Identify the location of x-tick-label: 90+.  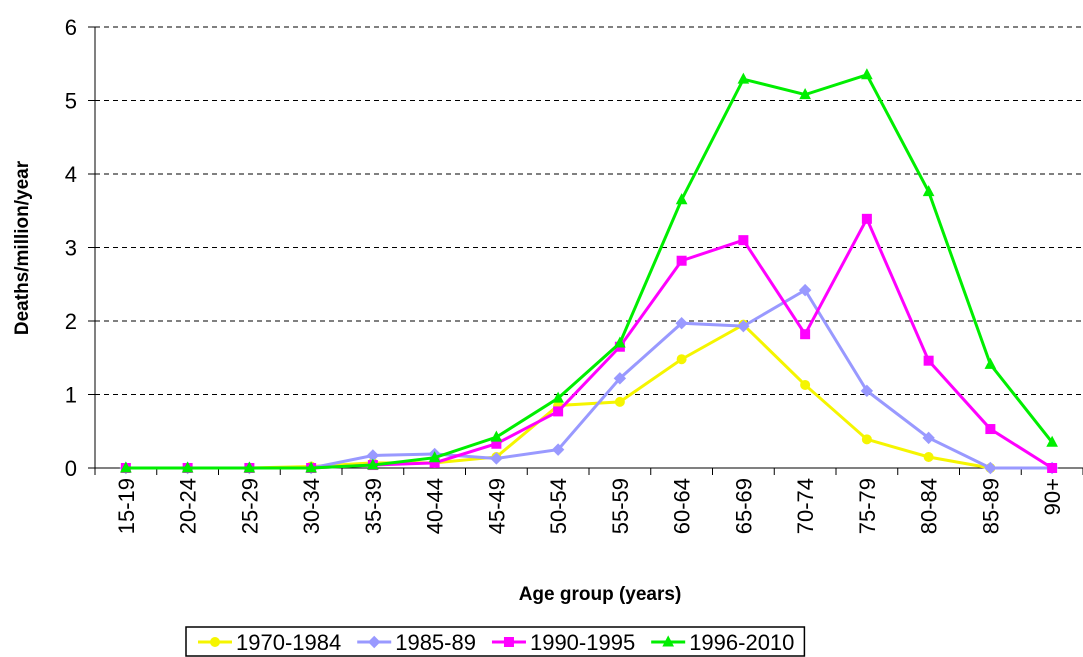
(1052, 496).